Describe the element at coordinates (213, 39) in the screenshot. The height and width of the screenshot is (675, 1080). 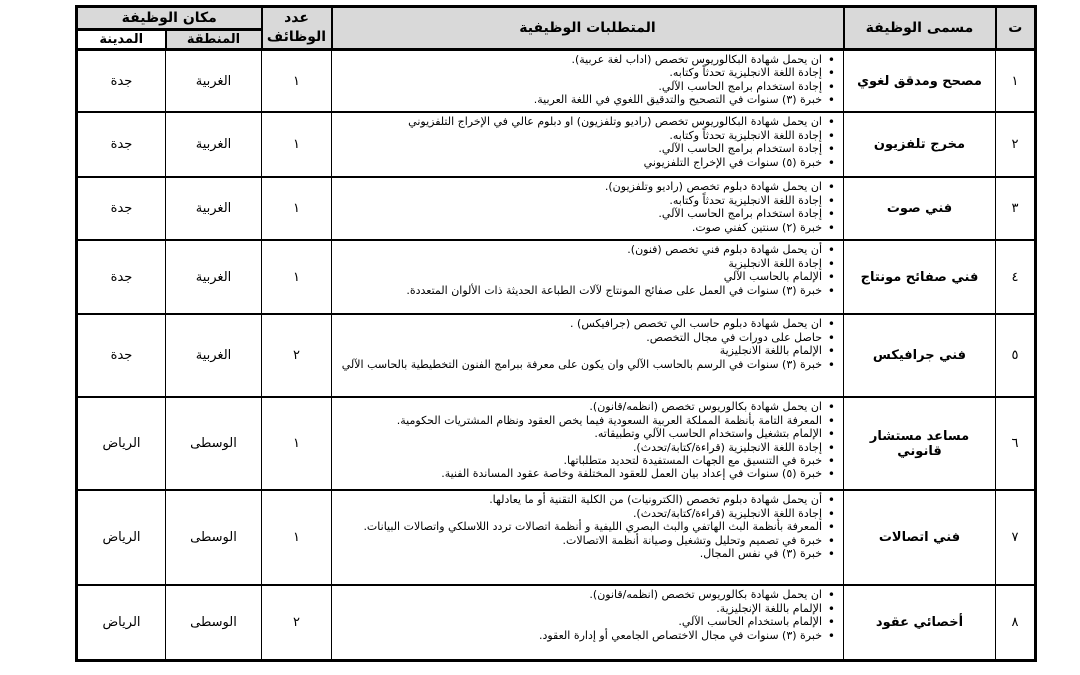
I see `header-region: المنطقة` at that location.